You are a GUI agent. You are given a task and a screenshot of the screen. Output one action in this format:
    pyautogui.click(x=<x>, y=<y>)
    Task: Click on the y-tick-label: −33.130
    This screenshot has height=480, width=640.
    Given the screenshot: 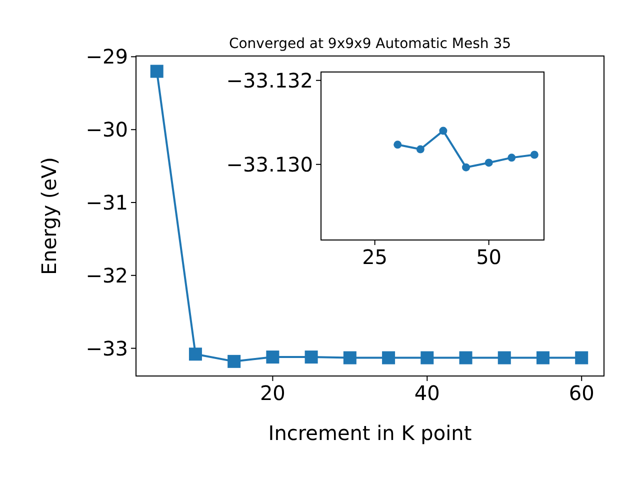 What is the action you would take?
    pyautogui.click(x=269, y=164)
    